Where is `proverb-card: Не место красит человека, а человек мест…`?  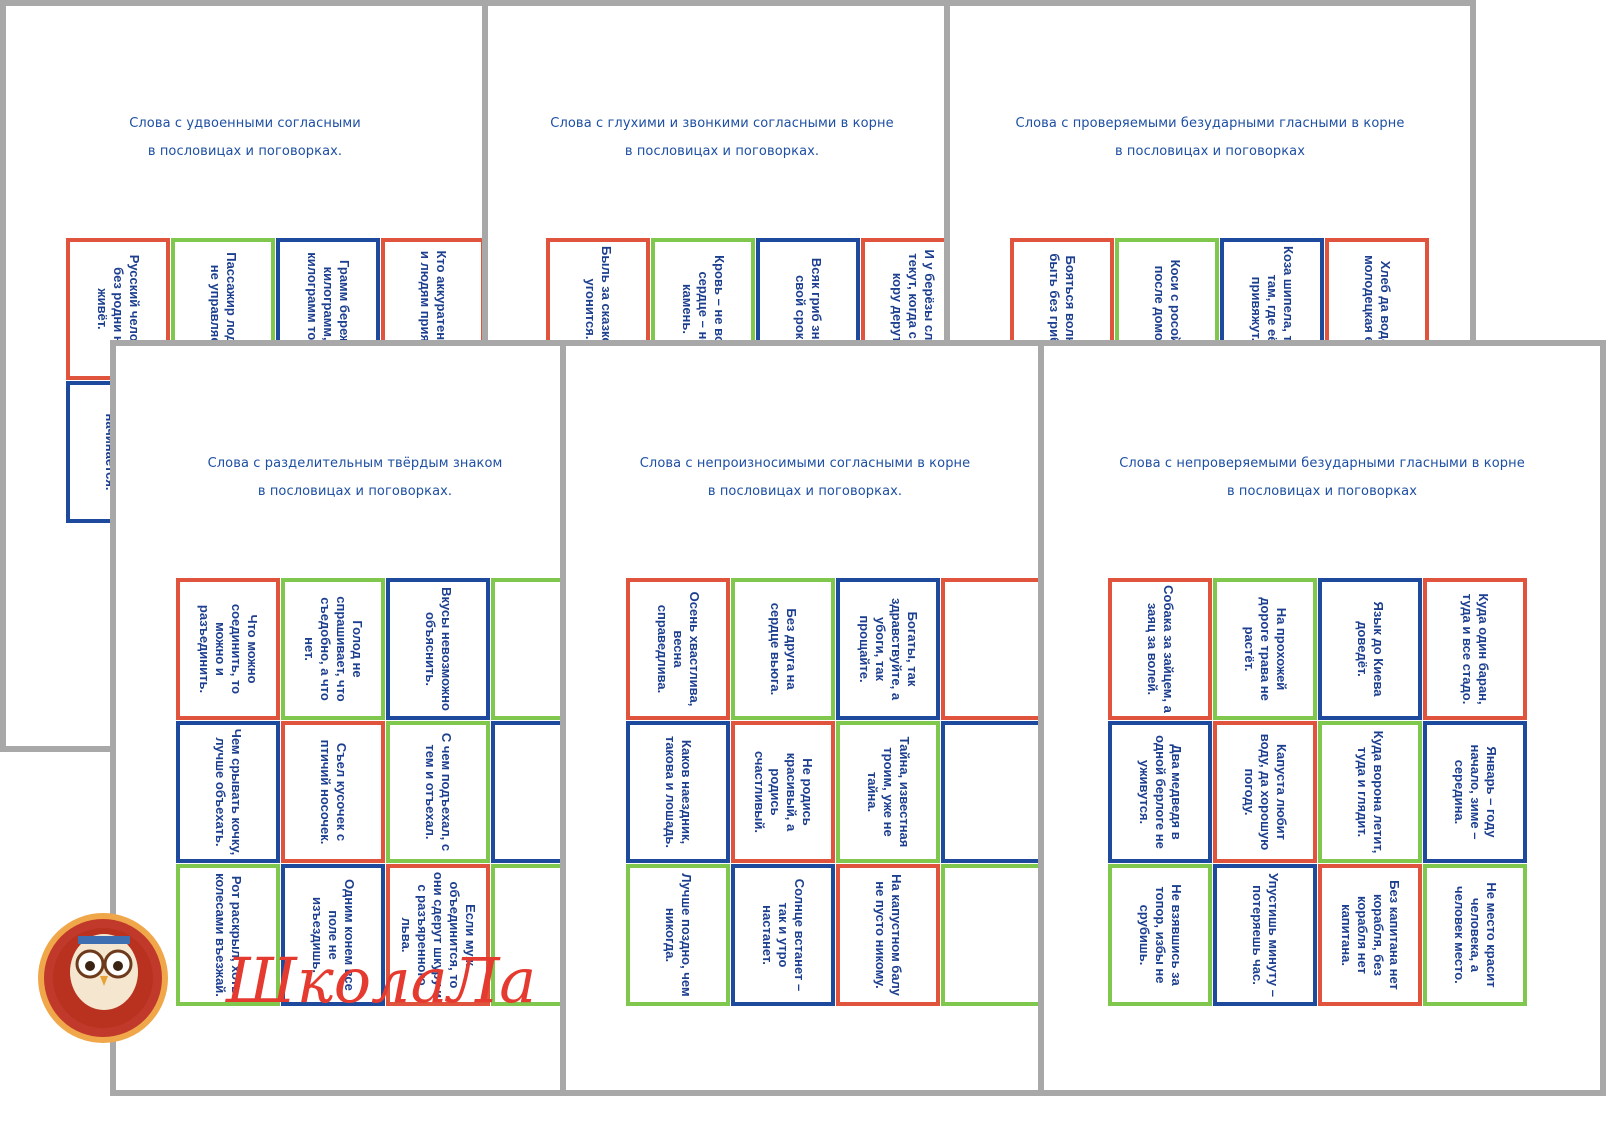
proverb-card: Не место красит человека, а человек мест… is located at coordinates (1475, 935).